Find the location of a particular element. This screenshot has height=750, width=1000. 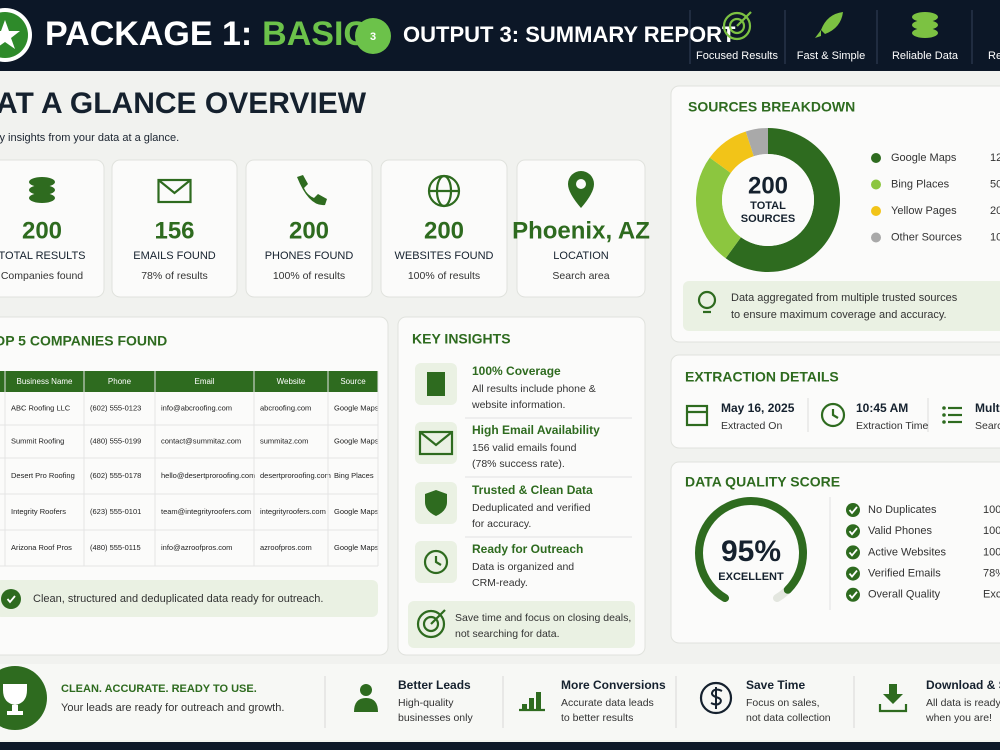

insight-title: Ready for Outreach is located at coordinates (527, 549).